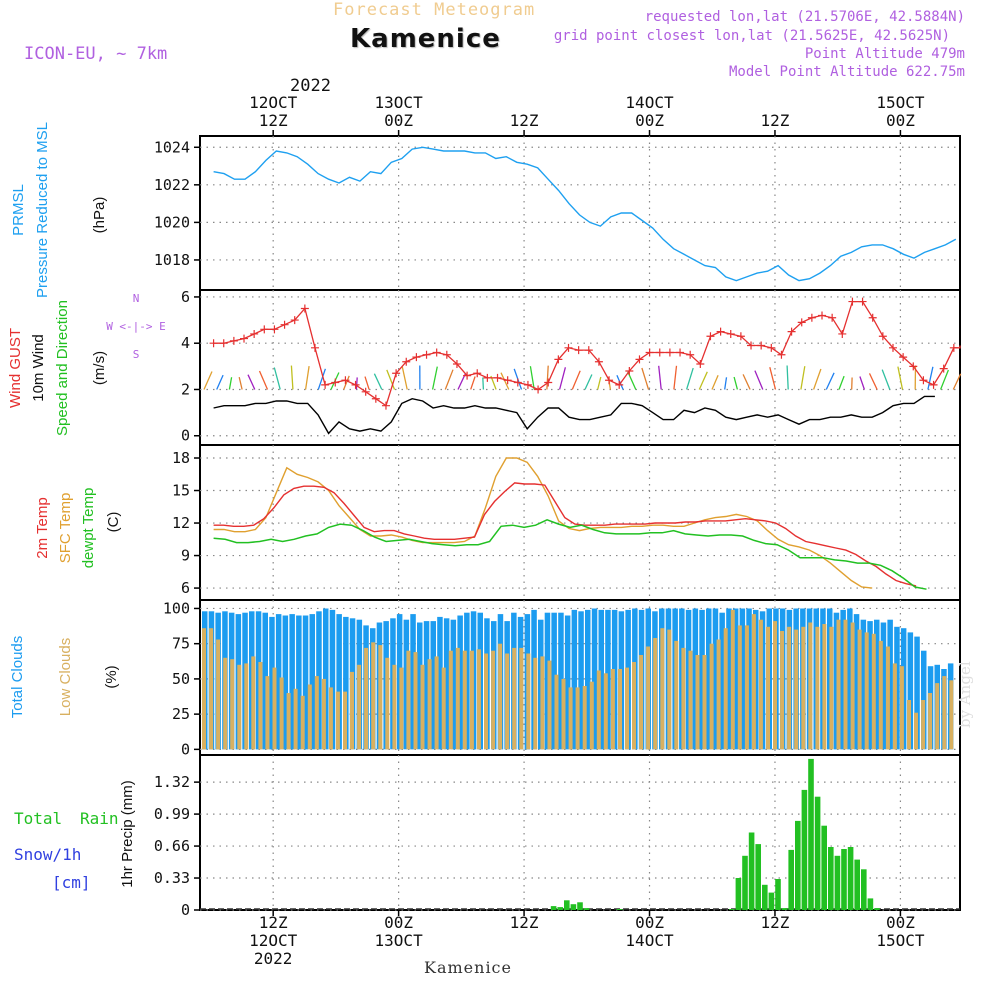  I want to click on x-label-bottom: 15OCT, so click(900, 940).